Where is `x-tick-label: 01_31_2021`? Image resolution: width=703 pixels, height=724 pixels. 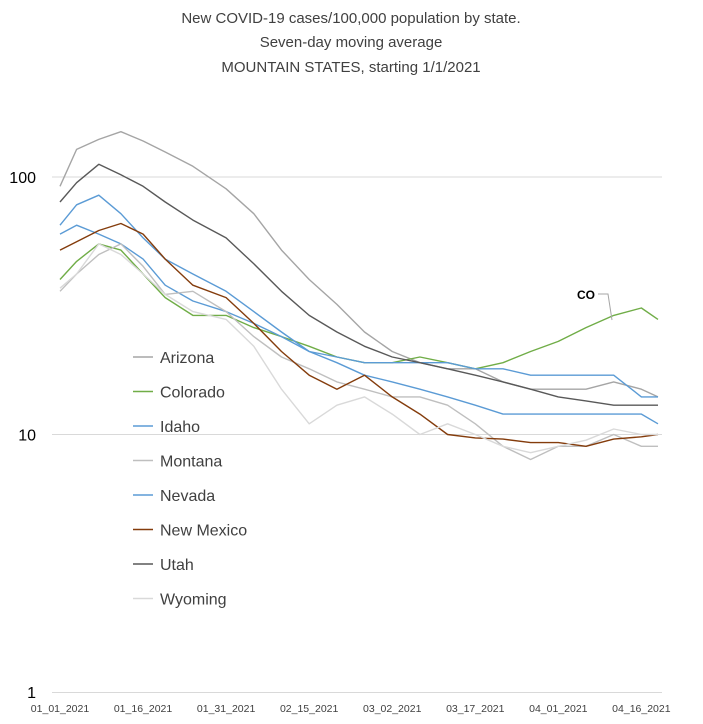
x-tick-label: 01_31_2021 is located at coordinates (226, 709).